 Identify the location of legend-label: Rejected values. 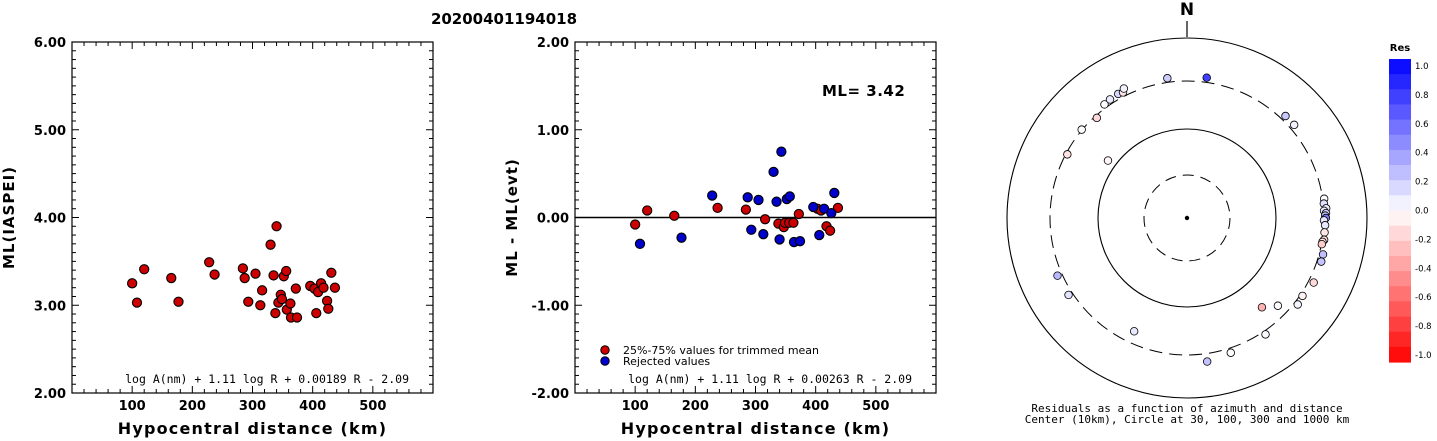
(666, 361).